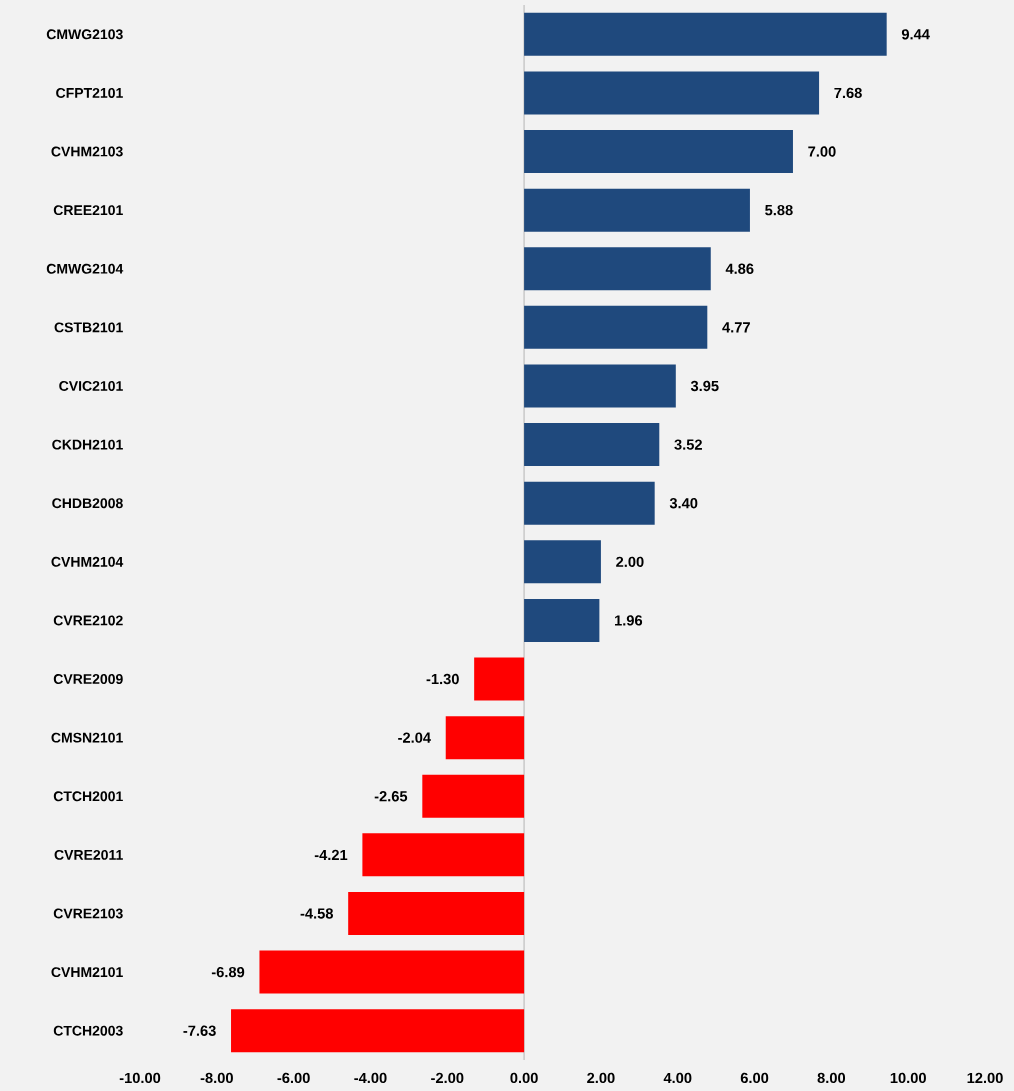  What do you see at coordinates (88, 210) in the screenshot?
I see `y-tick-label: CREE2101` at bounding box center [88, 210].